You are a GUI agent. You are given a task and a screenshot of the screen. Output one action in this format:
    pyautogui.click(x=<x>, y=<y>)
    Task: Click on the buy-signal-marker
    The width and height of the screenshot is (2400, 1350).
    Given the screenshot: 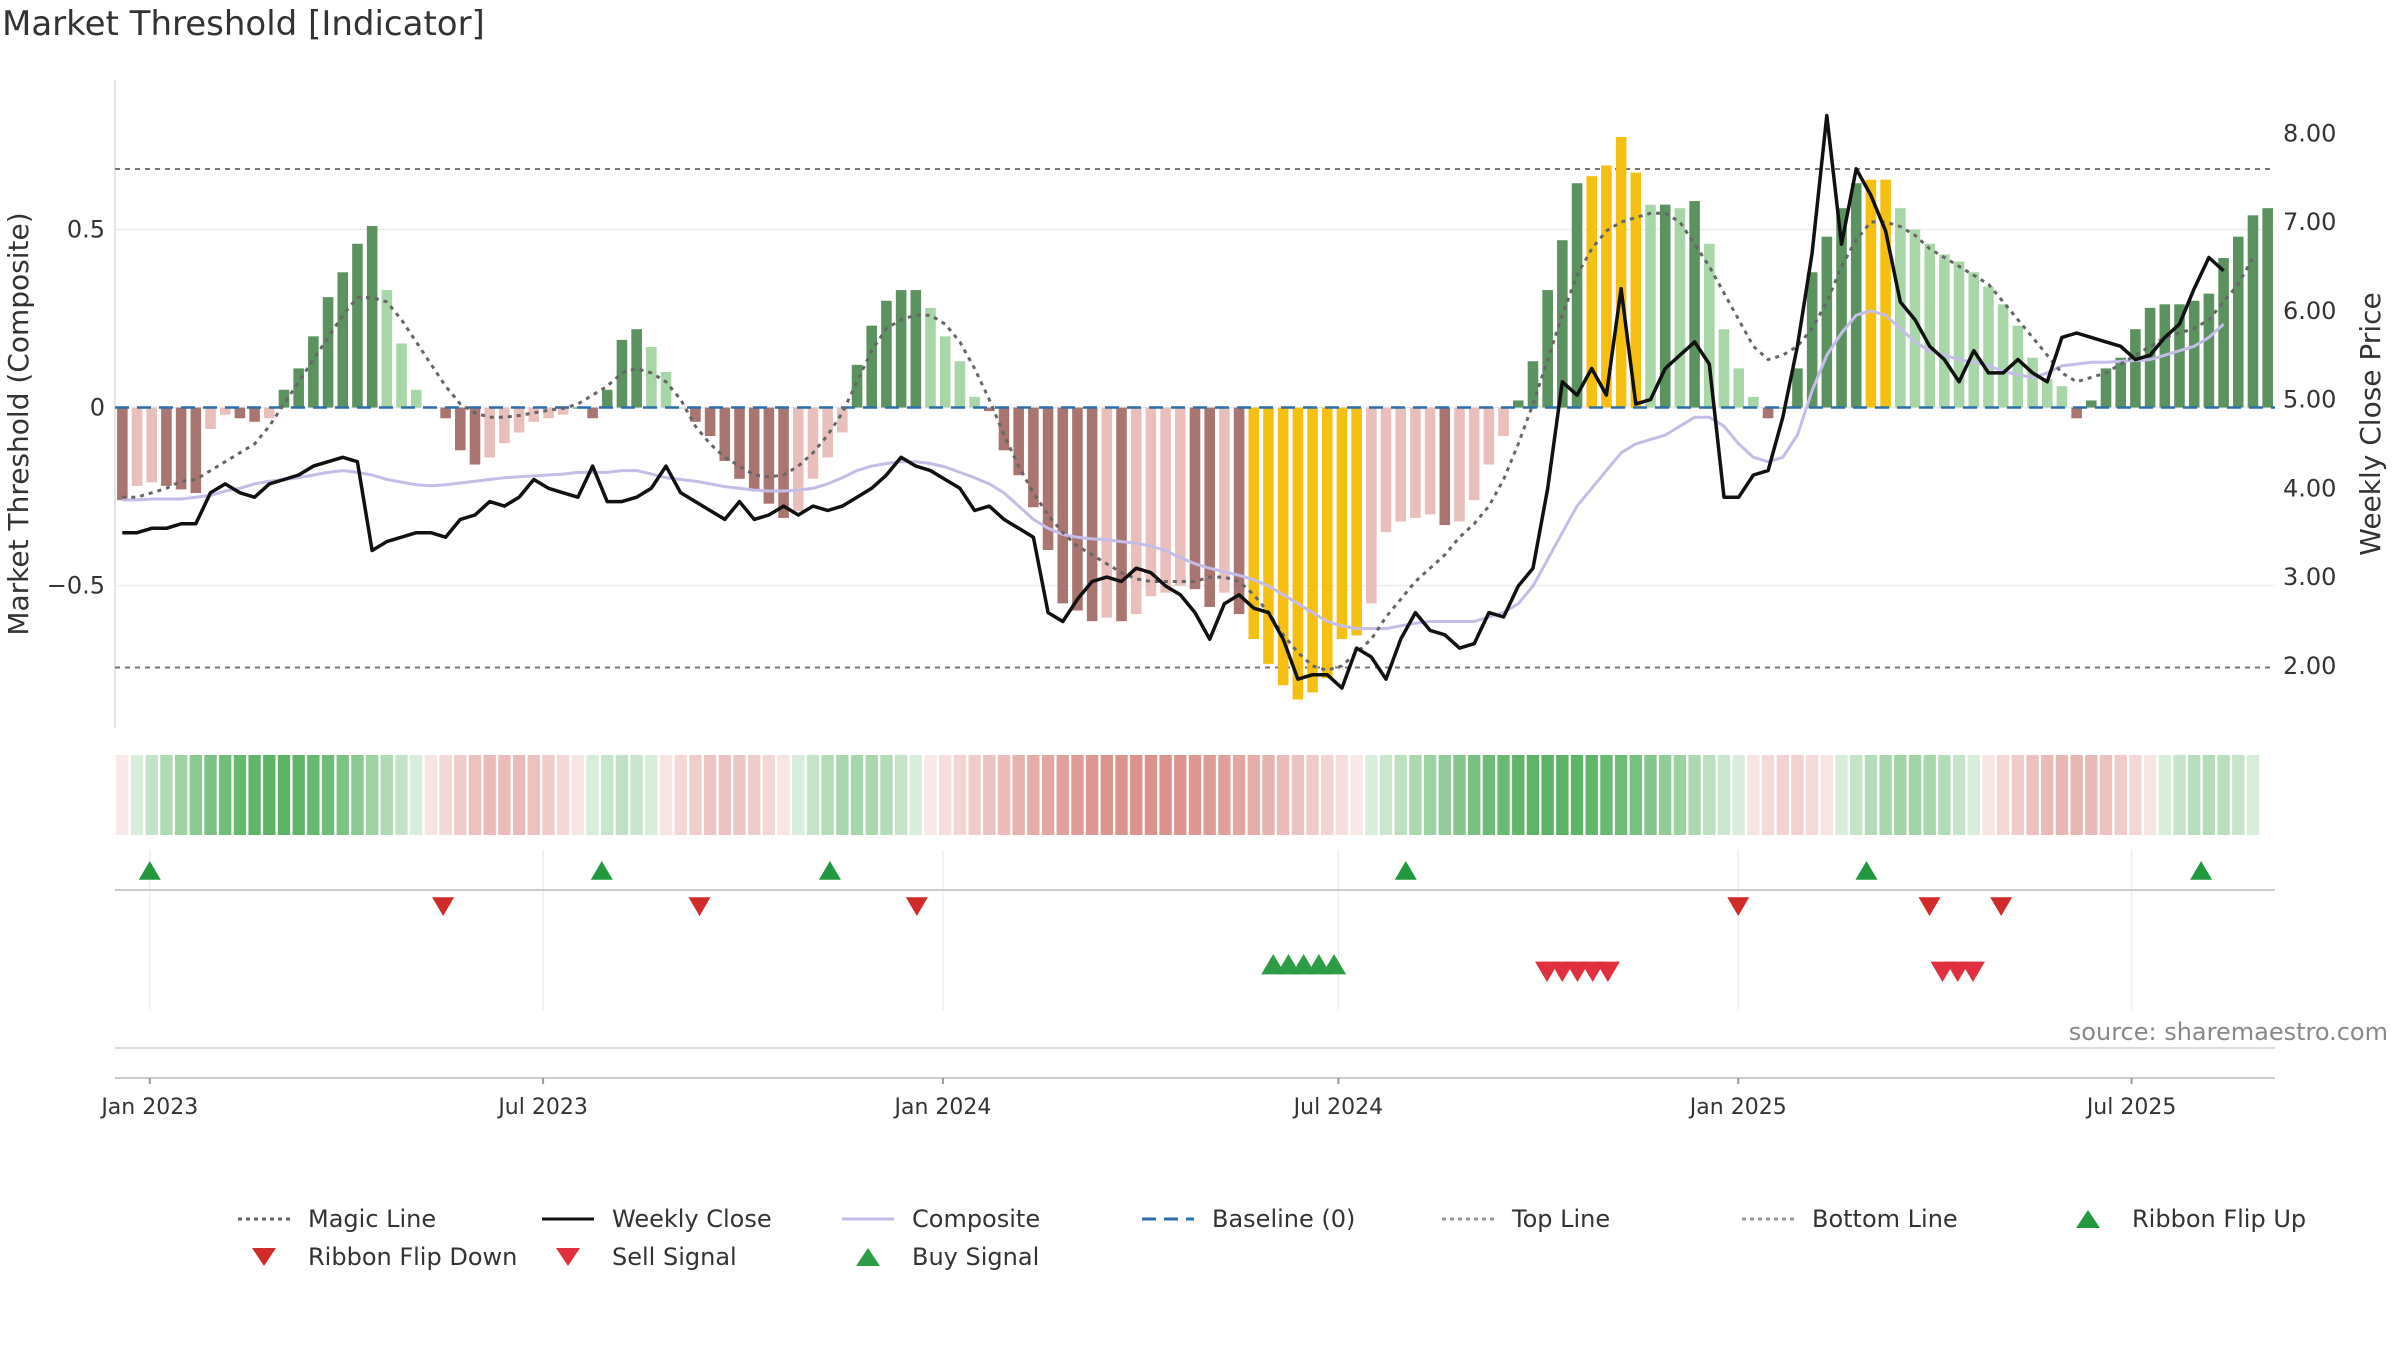 What is the action you would take?
    pyautogui.click(x=1273, y=964)
    